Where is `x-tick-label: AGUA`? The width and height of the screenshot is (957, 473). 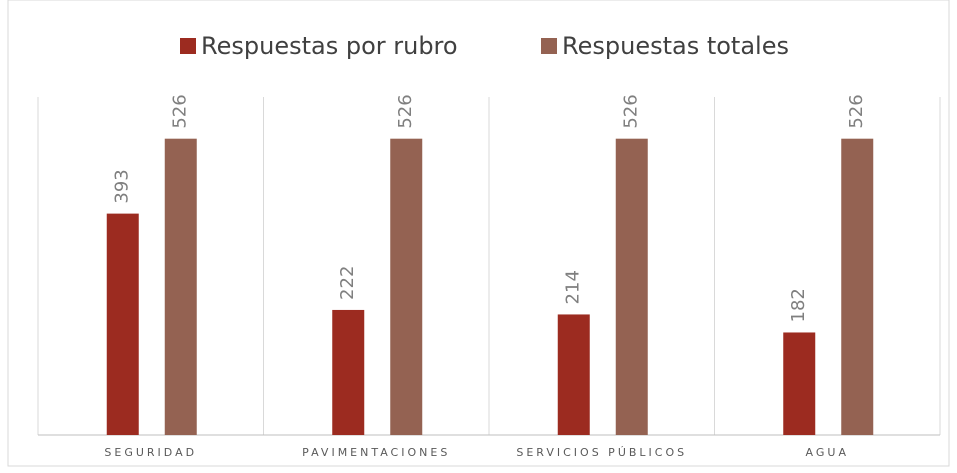
x-tick-label: AGUA is located at coordinates (827, 452).